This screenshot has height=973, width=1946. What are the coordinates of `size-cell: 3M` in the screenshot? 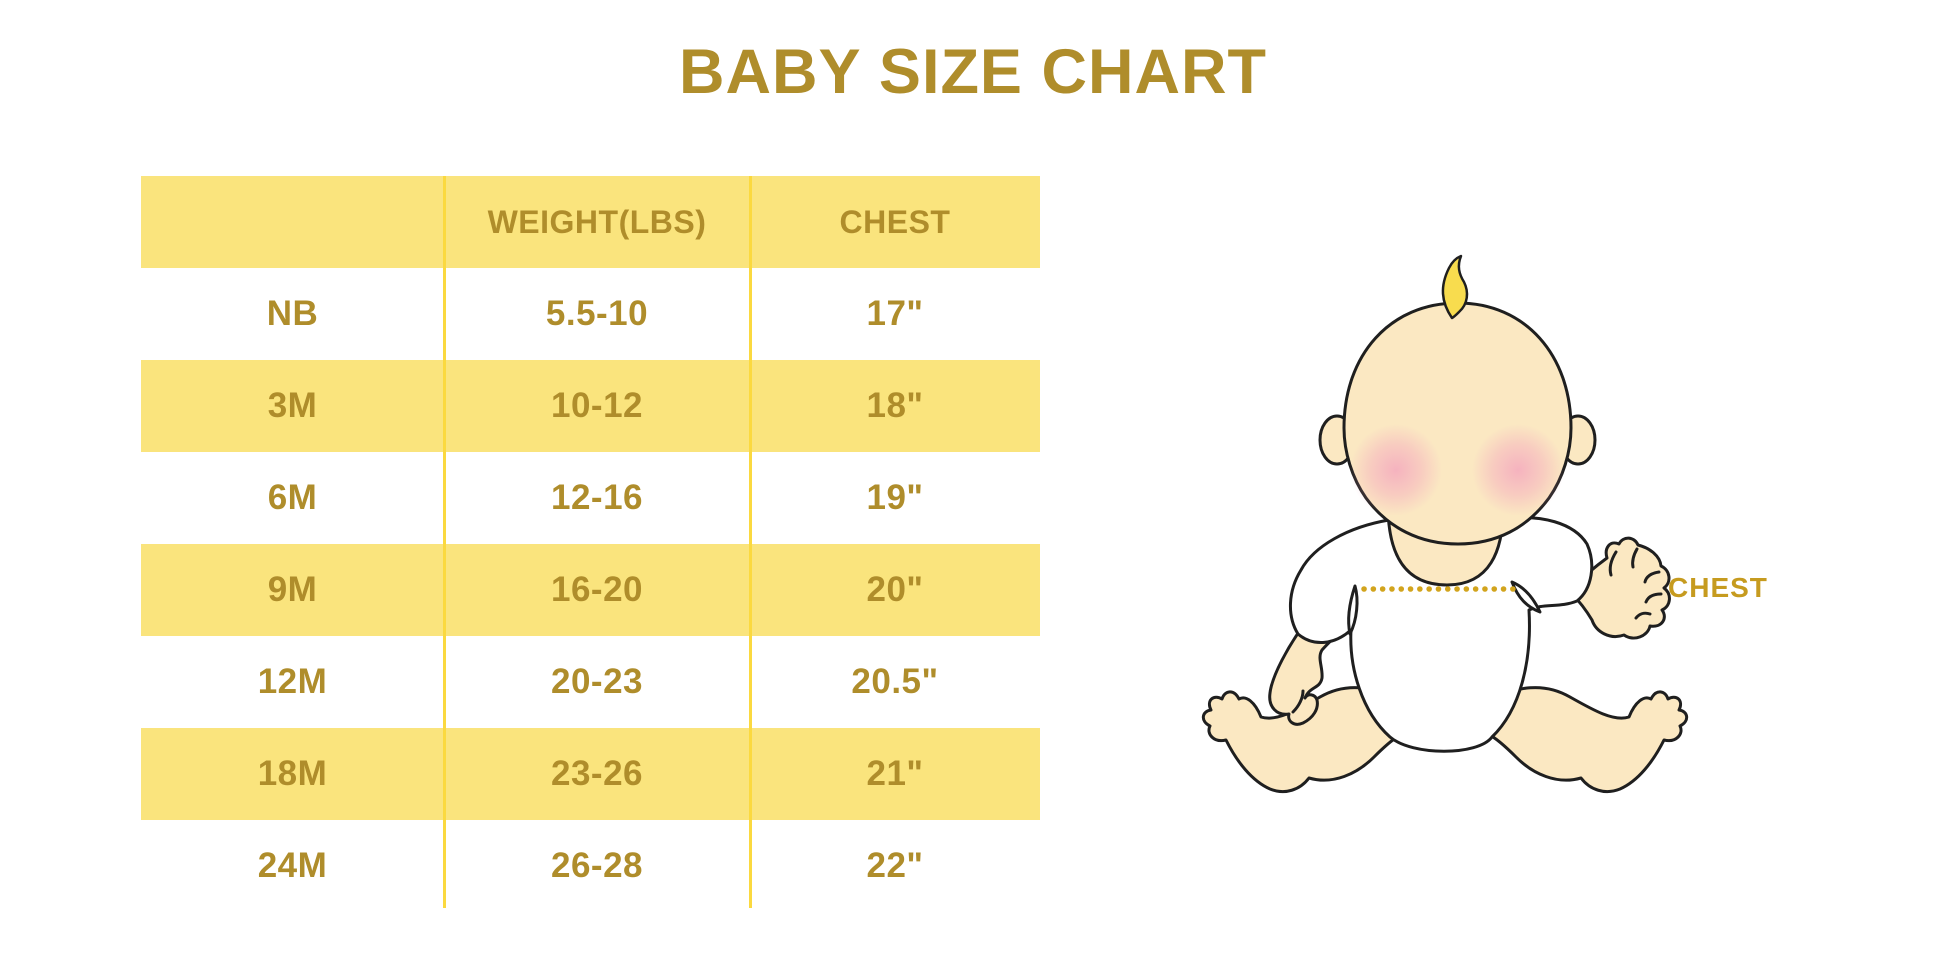 It's located at (292, 405).